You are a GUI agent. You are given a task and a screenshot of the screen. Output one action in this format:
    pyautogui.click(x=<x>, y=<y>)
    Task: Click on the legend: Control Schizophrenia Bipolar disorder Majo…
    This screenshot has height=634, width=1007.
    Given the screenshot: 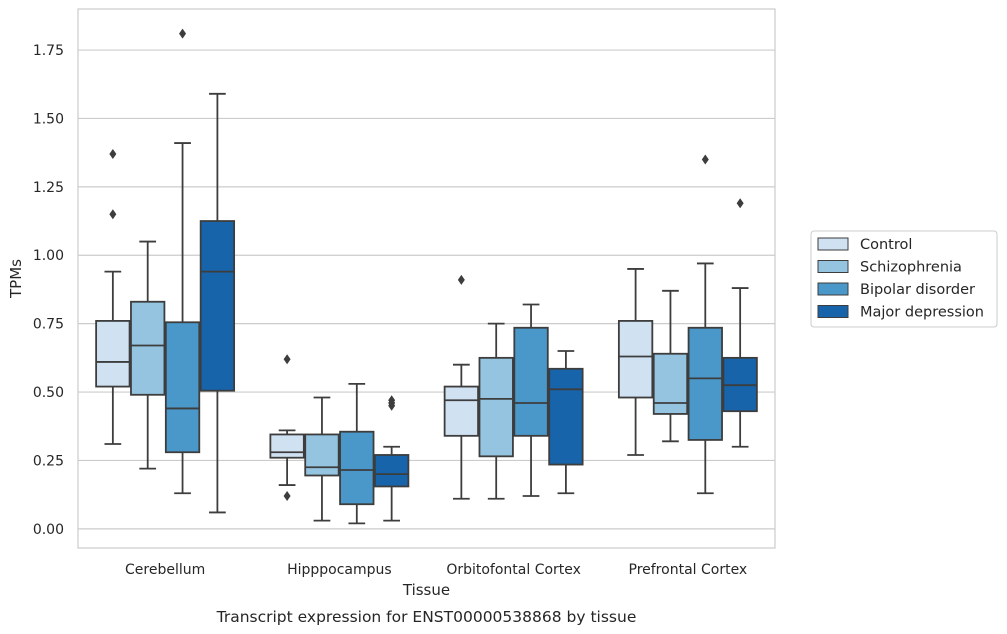 What is the action you would take?
    pyautogui.click(x=904, y=279)
    